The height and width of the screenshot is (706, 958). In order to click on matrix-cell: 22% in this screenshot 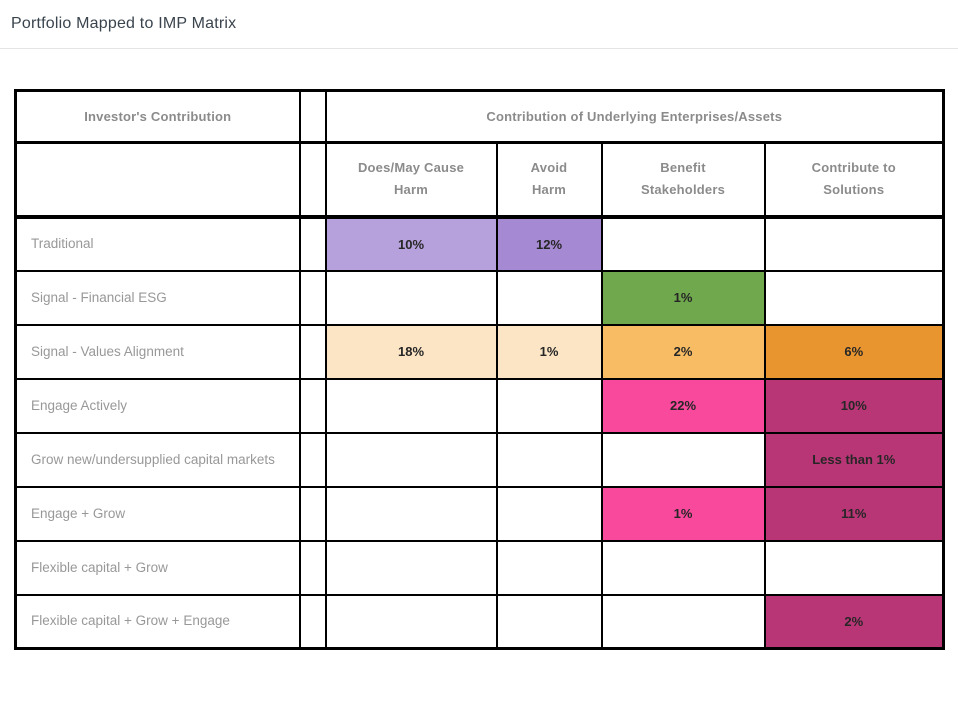, I will do `click(683, 405)`.